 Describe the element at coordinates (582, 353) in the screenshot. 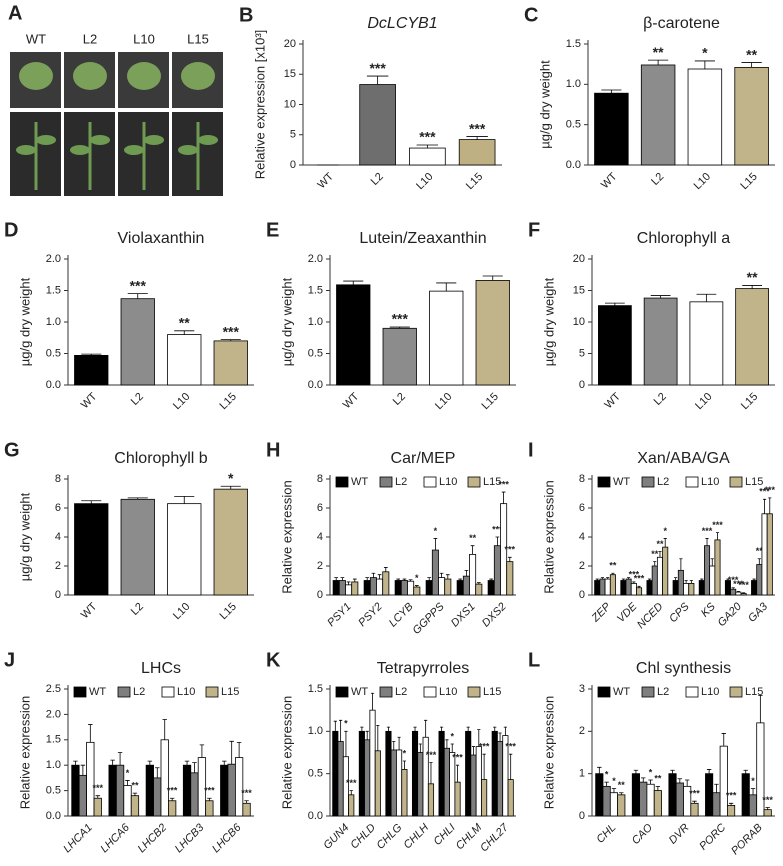

I see `y-tick-label: 5` at that location.